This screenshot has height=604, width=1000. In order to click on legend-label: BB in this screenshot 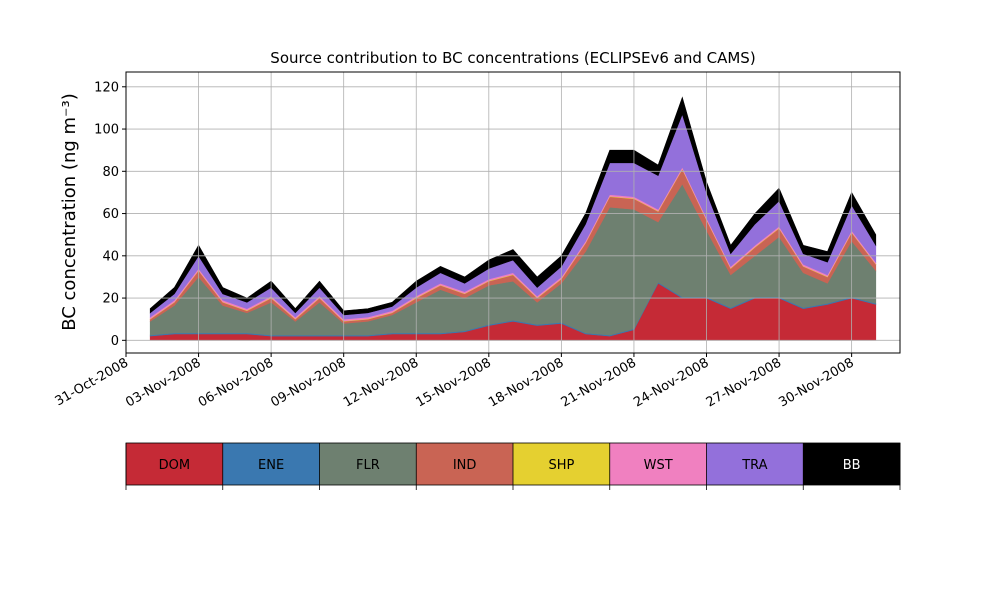, I will do `click(852, 465)`.